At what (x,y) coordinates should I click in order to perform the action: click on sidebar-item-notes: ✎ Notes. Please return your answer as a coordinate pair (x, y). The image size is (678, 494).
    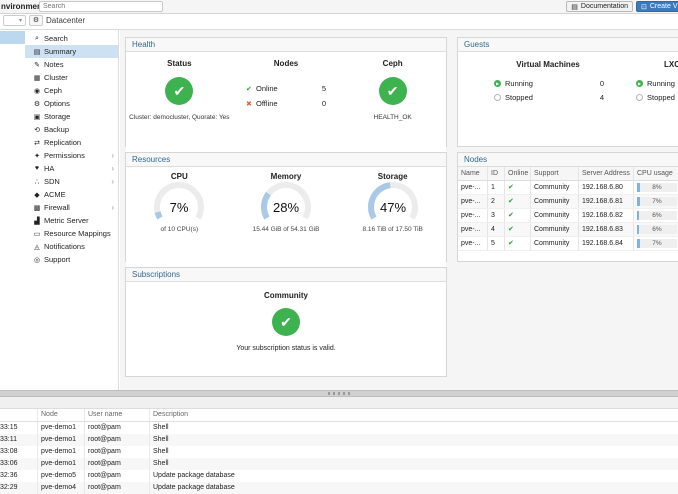
    Looking at the image, I should click on (71, 64).